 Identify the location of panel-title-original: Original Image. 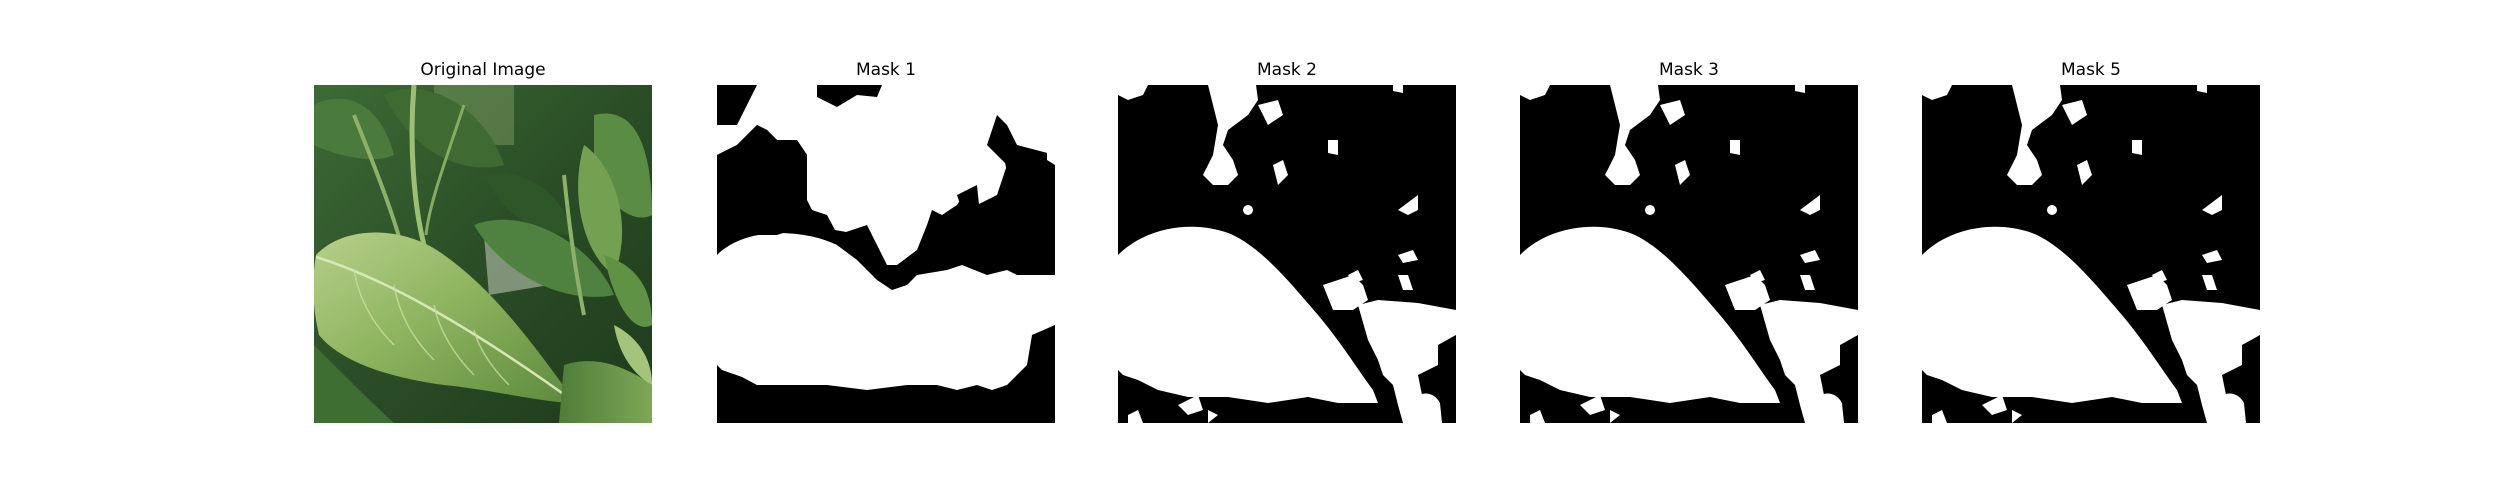
(483, 70).